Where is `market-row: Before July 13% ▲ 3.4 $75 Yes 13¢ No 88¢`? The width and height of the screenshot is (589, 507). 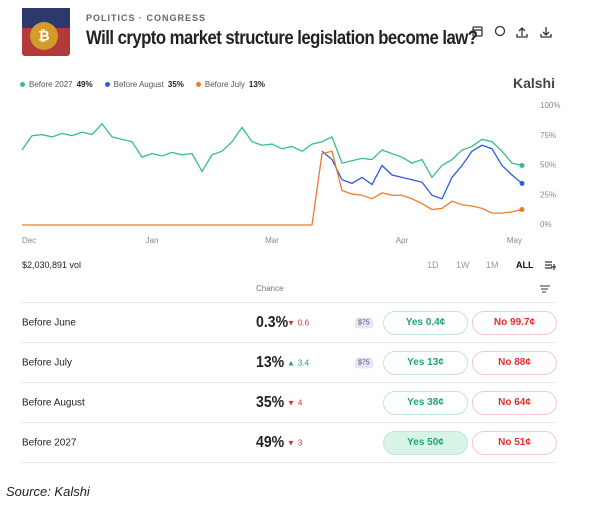 market-row: Before July 13% ▲ 3.4 $75 Yes 13¢ No 88¢ is located at coordinates (289, 362).